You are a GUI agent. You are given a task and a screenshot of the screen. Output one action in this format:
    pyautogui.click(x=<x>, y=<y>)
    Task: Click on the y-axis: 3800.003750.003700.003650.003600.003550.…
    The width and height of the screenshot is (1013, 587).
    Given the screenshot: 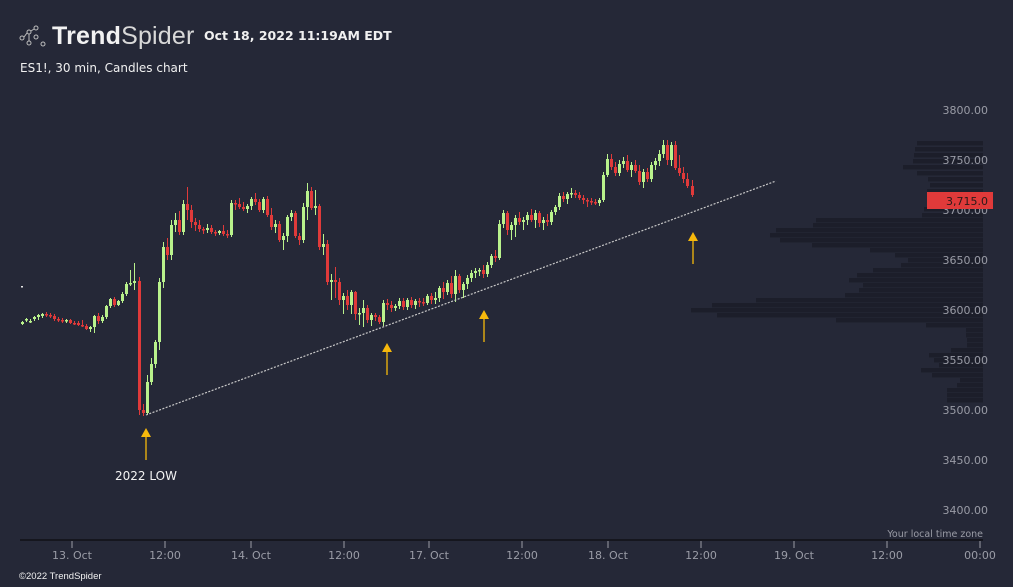 What is the action you would take?
    pyautogui.click(x=966, y=310)
    